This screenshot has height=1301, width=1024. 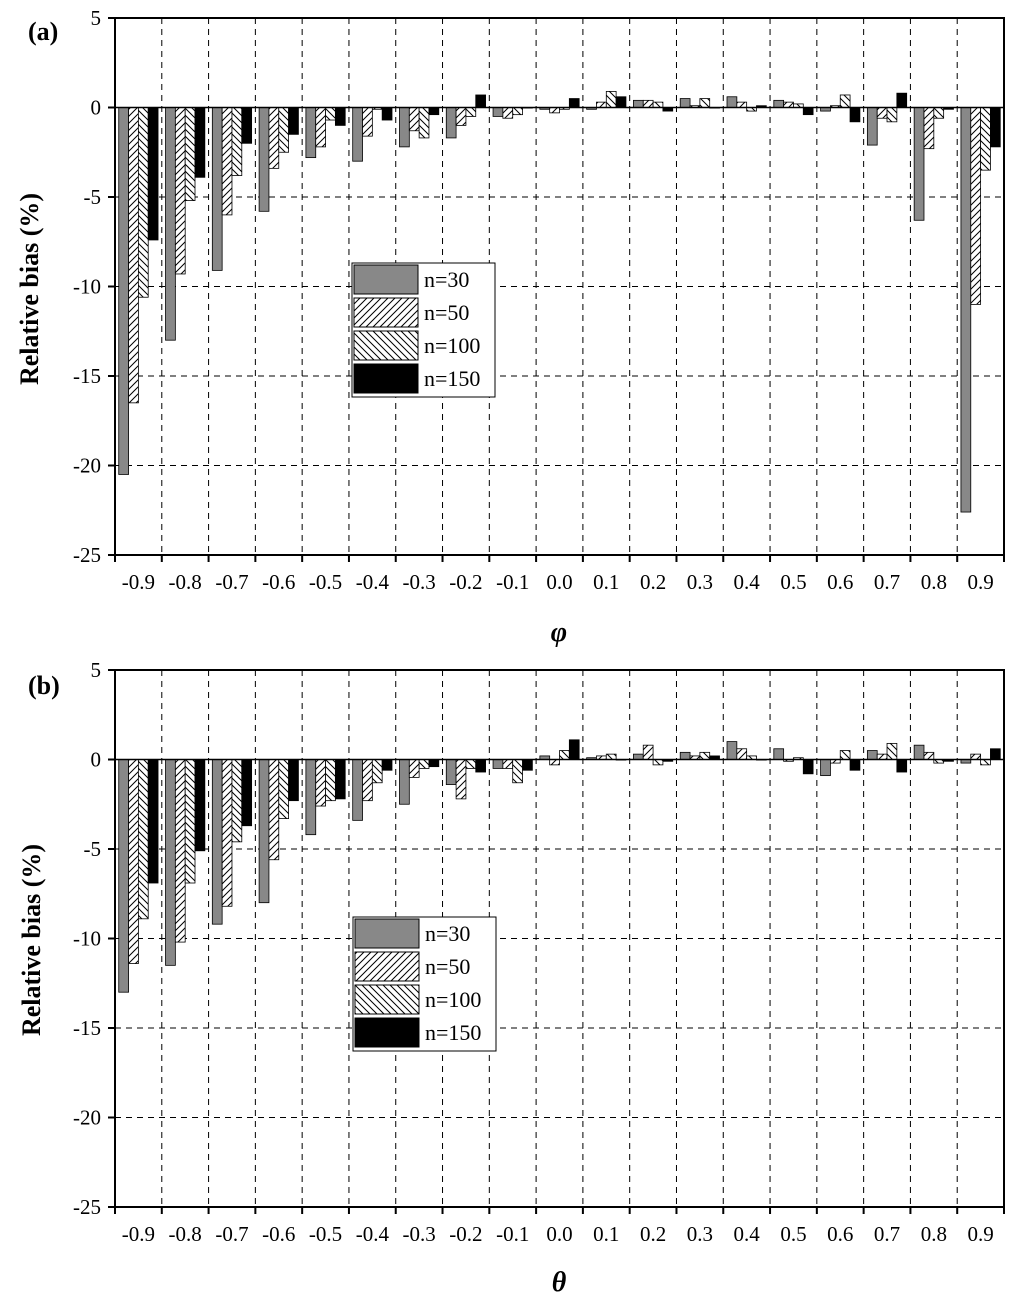 I want to click on legend: n=30 n=50 n=100 n=150, so click(x=424, y=984).